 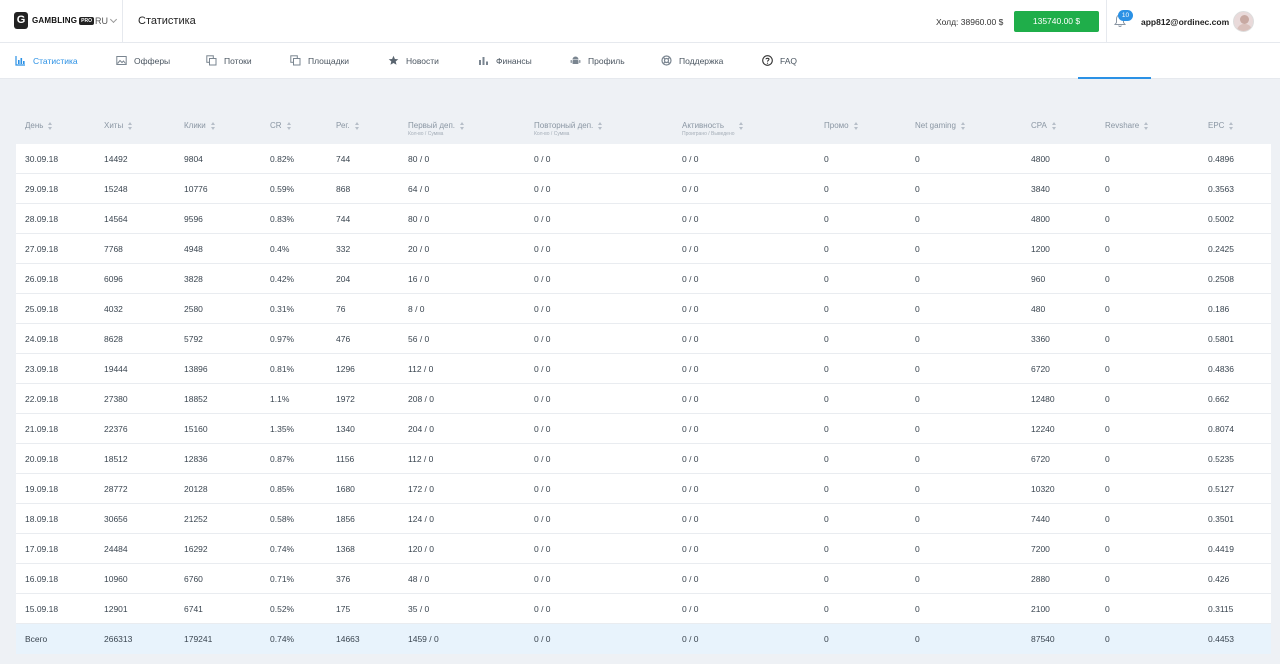 I want to click on bar-chart-icon, so click(x=20, y=61).